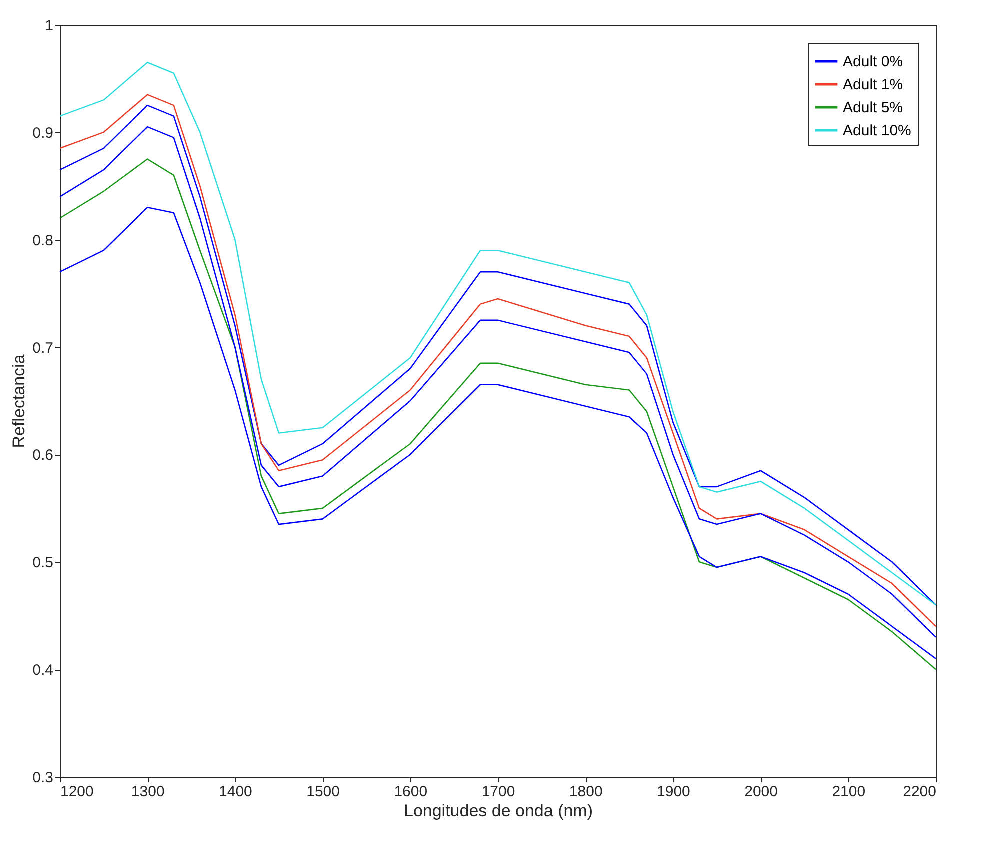  Describe the element at coordinates (873, 108) in the screenshot. I see `legend-label: Adult 5%` at that location.